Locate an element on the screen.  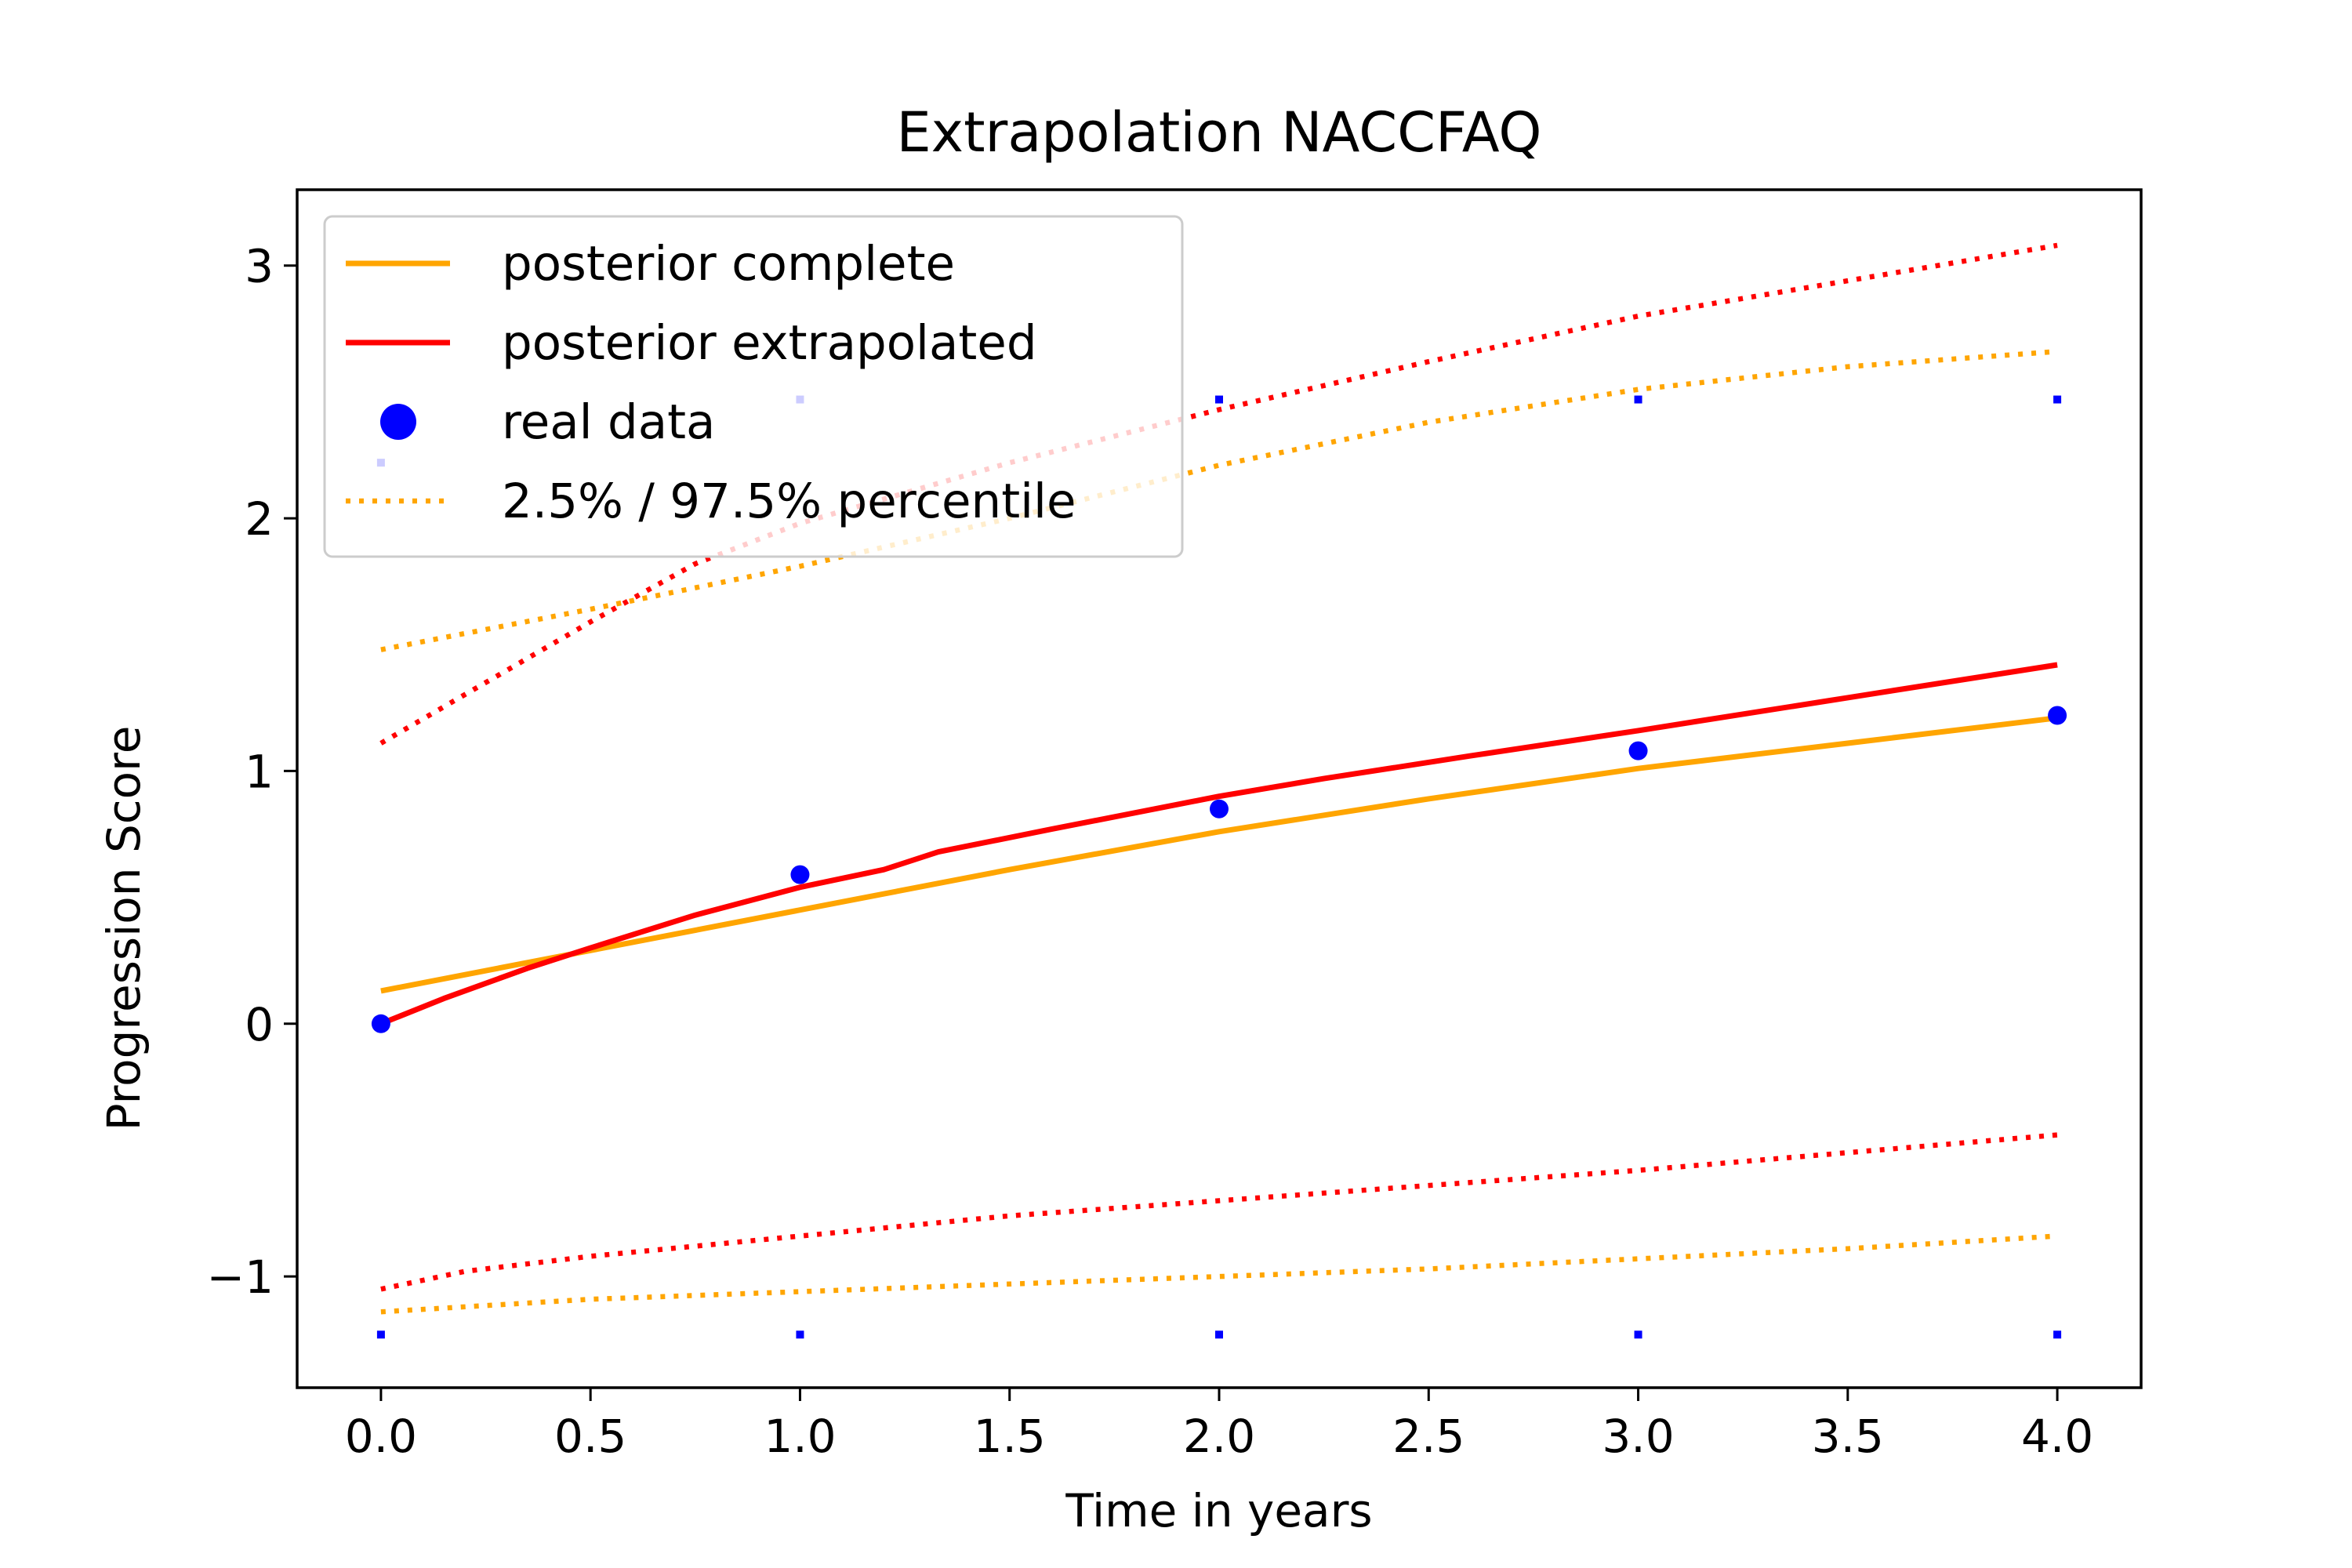
y-tick-label: −1 is located at coordinates (240, 1277).